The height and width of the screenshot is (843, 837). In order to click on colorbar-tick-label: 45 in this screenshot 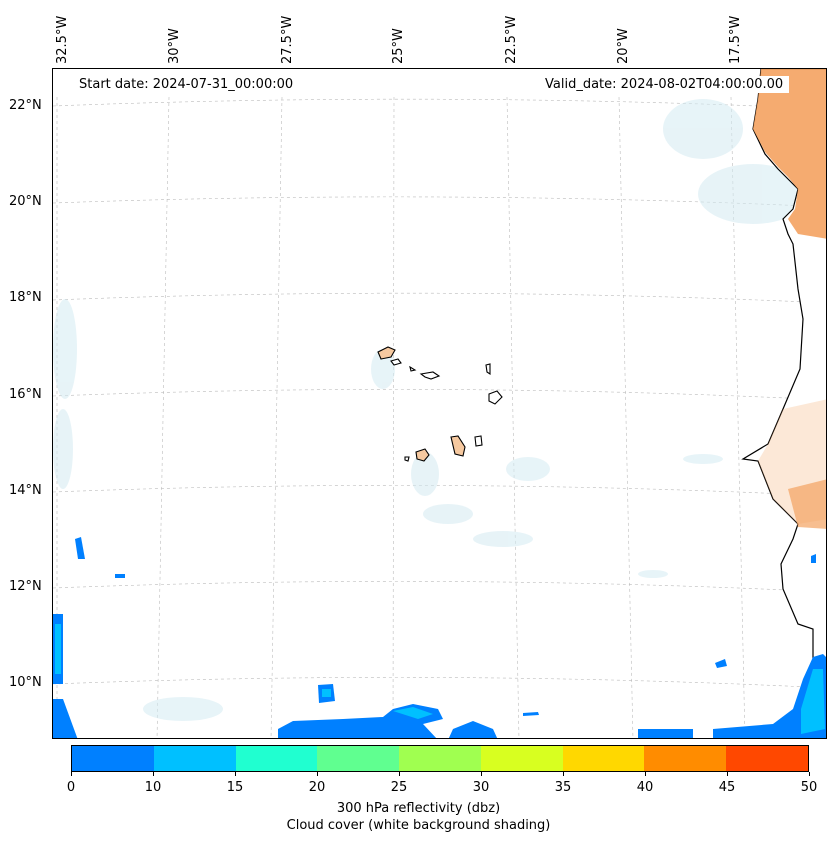, I will do `click(727, 787)`.